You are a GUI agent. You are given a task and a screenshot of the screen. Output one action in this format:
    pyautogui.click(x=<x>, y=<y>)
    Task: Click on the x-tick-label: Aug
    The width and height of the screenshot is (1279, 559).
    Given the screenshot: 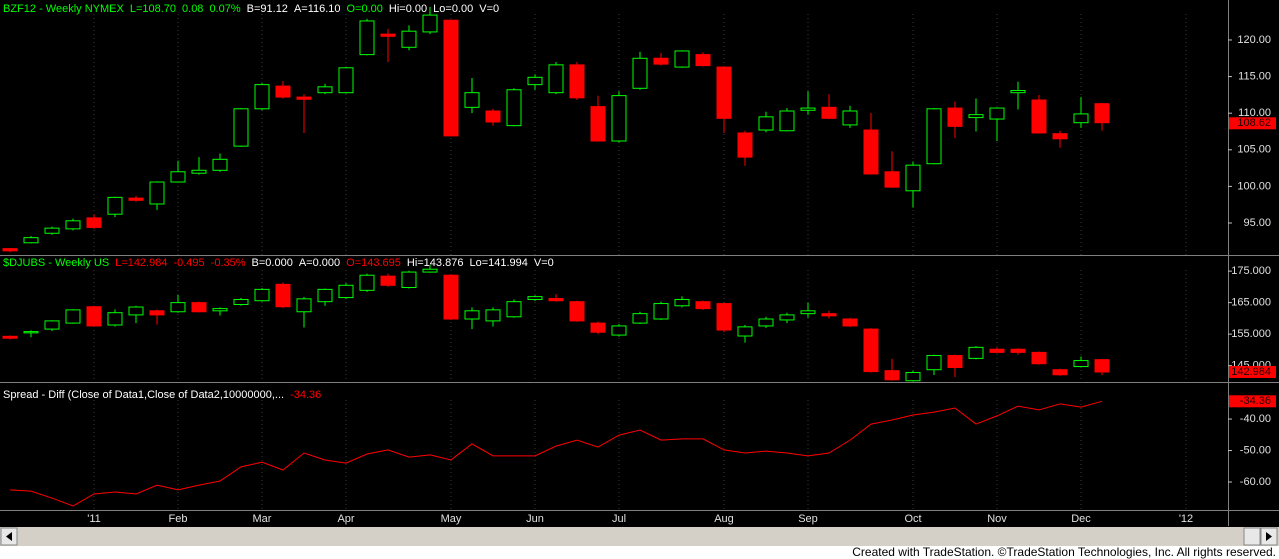 What is the action you would take?
    pyautogui.click(x=724, y=519)
    